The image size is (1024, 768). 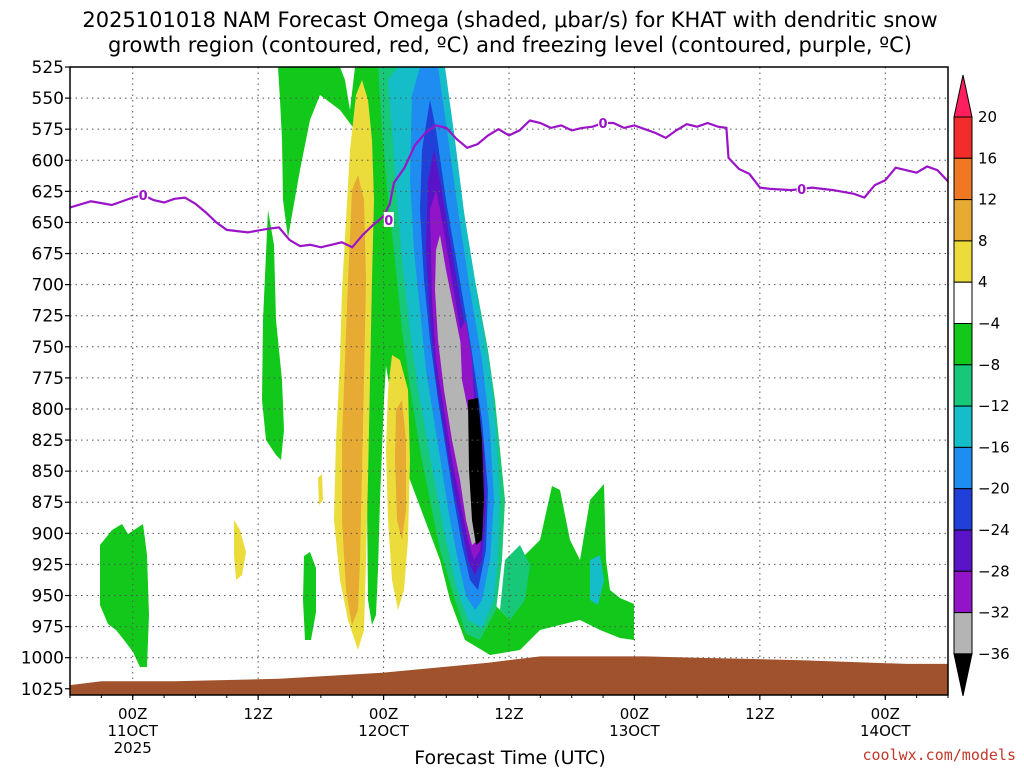 What do you see at coordinates (597, 580) in the screenshot?
I see `omega-region-teal-east` at bounding box center [597, 580].